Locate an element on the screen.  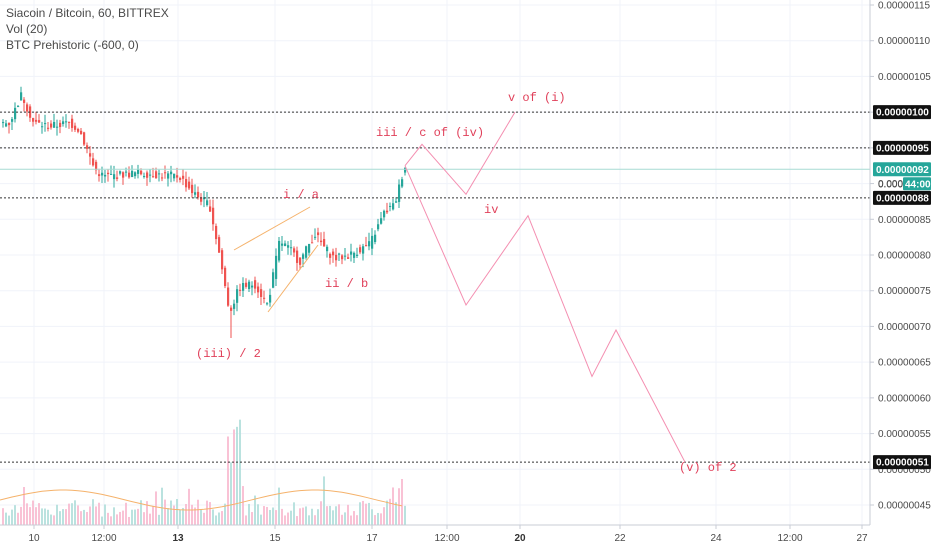
projection-bullish-path is located at coordinates (460, 153).